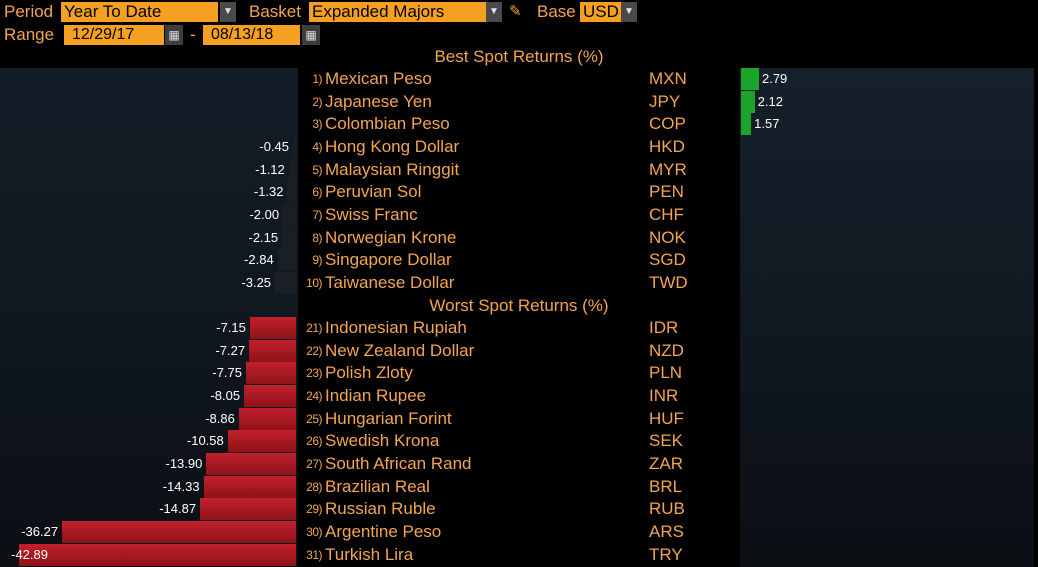 This screenshot has height=567, width=1038. What do you see at coordinates (373, 191) in the screenshot?
I see `currency-name: Peruvian Sol` at bounding box center [373, 191].